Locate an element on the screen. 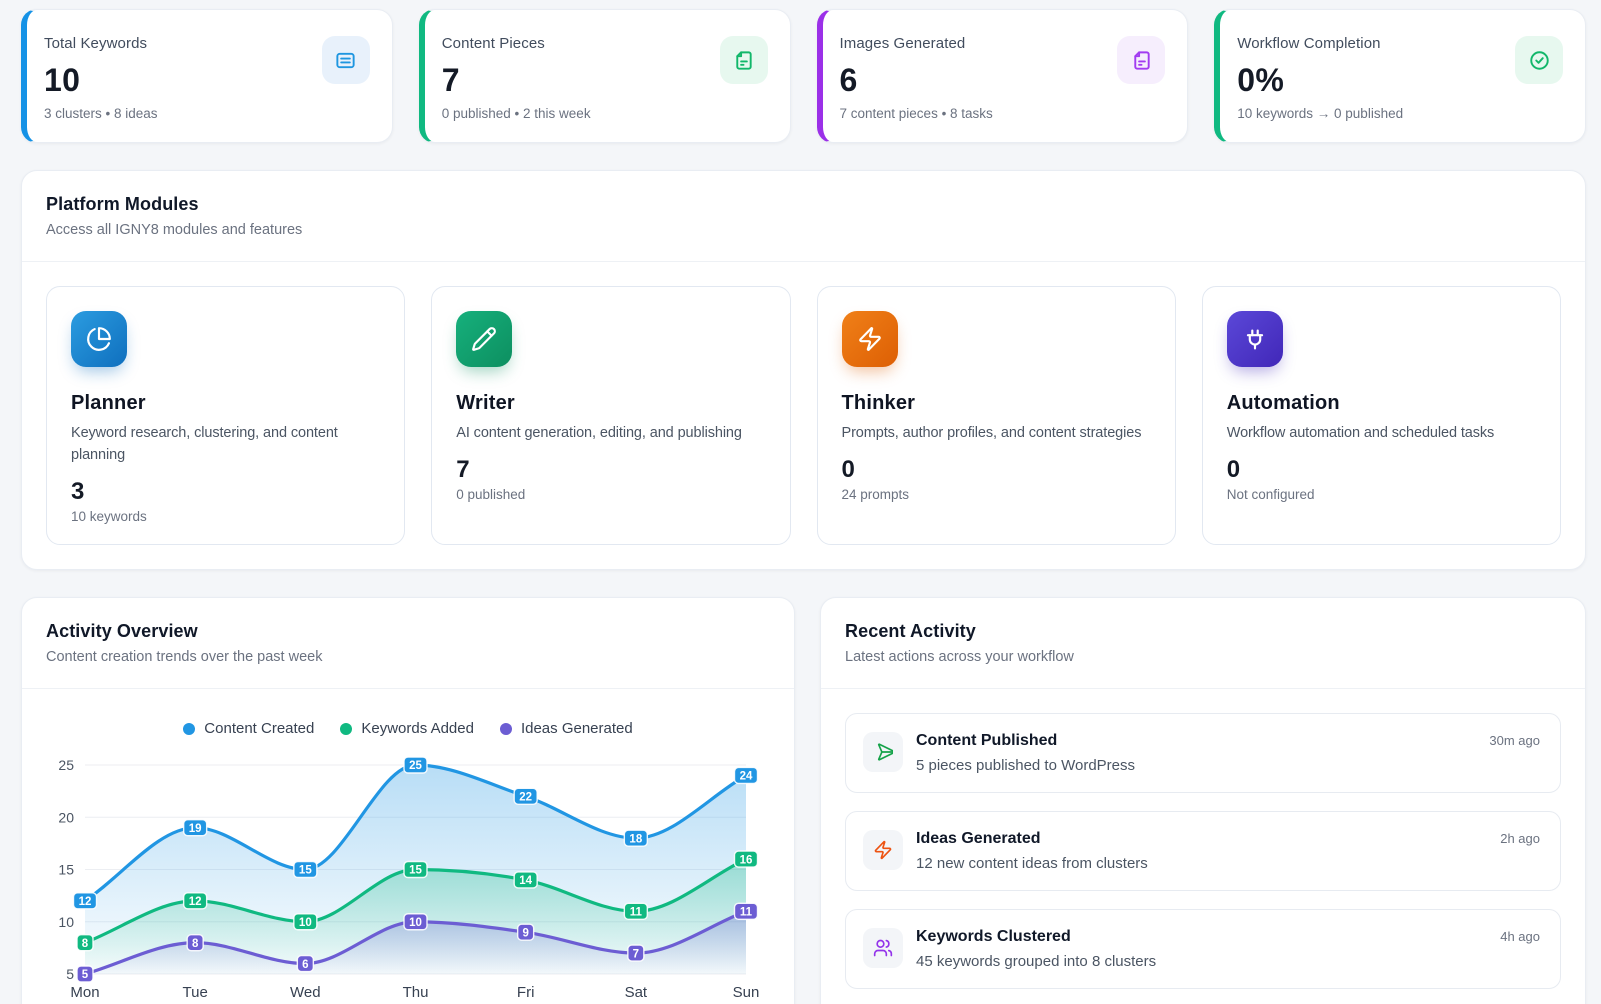 The width and height of the screenshot is (1601, 1004). legend-dot-purple is located at coordinates (505, 728).